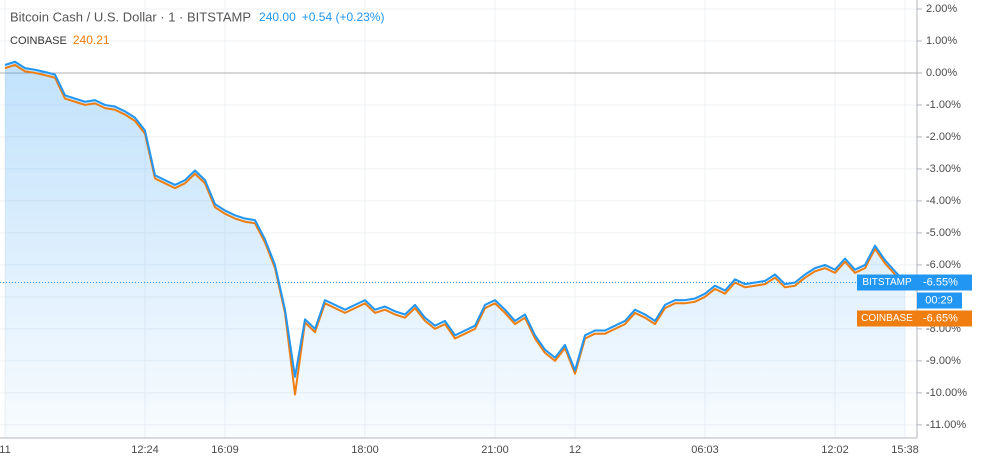 Image resolution: width=984 pixels, height=462 pixels. What do you see at coordinates (277, 17) in the screenshot?
I see `price: 240.00` at bounding box center [277, 17].